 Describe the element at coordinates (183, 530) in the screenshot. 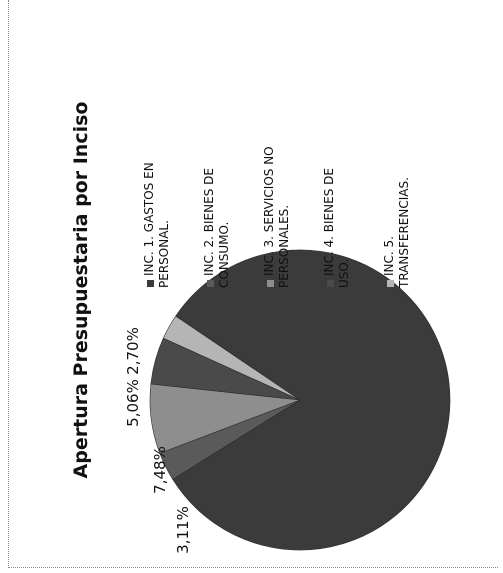

I see `data-label-2: 3,11%` at that location.